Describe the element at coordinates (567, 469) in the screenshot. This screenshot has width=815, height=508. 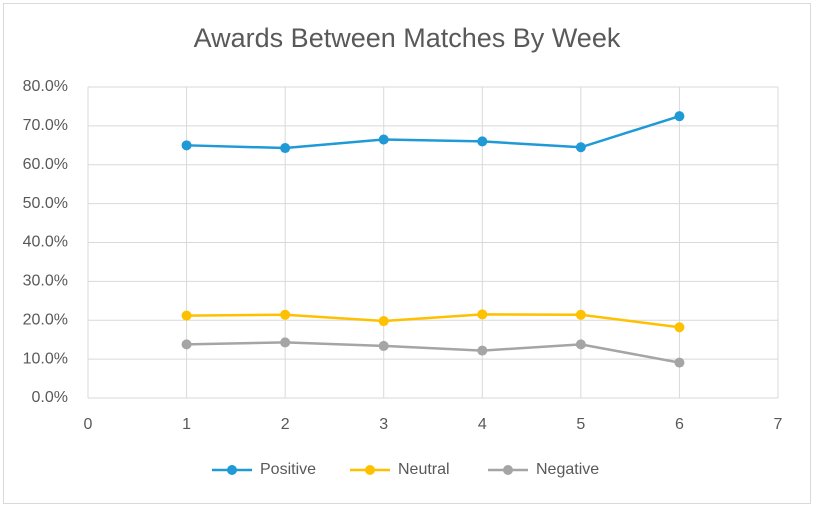
I see `legend-label: Negative` at that location.